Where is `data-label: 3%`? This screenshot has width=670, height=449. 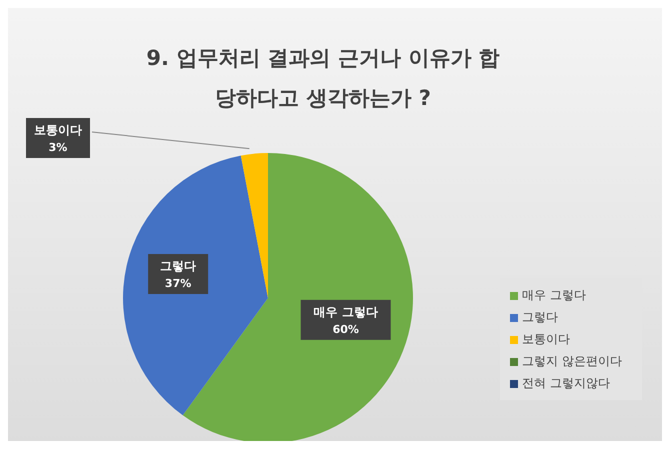
data-label: 3% is located at coordinates (58, 147).